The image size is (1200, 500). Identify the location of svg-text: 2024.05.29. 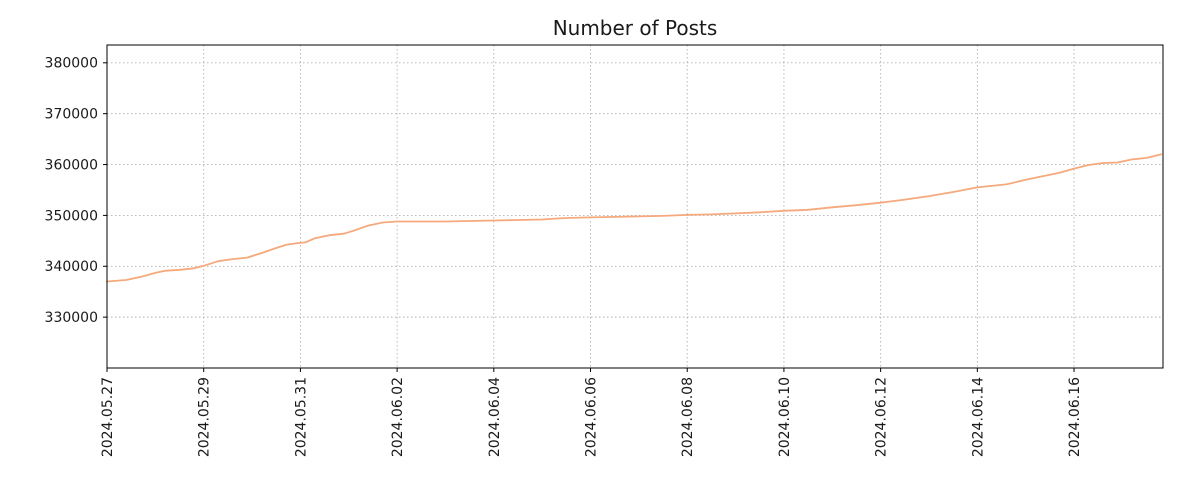
(205, 417).